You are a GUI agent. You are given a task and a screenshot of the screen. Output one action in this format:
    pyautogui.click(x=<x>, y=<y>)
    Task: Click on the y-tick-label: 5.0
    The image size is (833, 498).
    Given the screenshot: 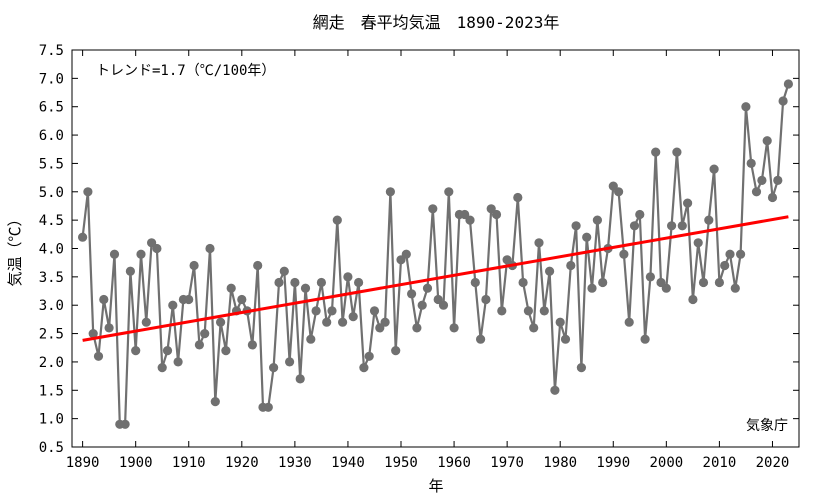 What is the action you would take?
    pyautogui.click(x=51, y=193)
    